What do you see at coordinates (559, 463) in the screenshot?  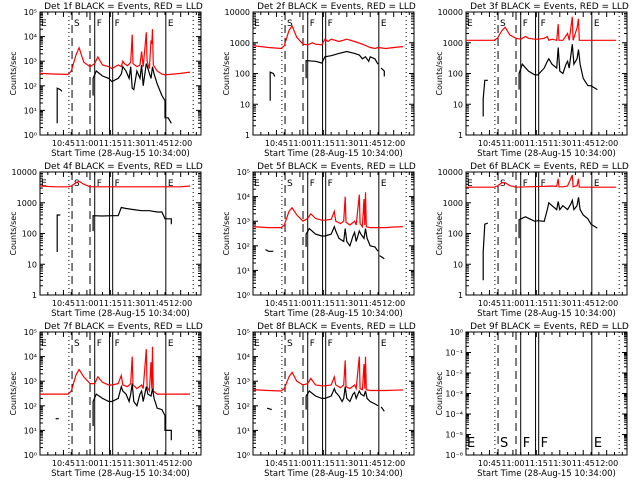 I see `x-tick-label: 11:30` at bounding box center [559, 463].